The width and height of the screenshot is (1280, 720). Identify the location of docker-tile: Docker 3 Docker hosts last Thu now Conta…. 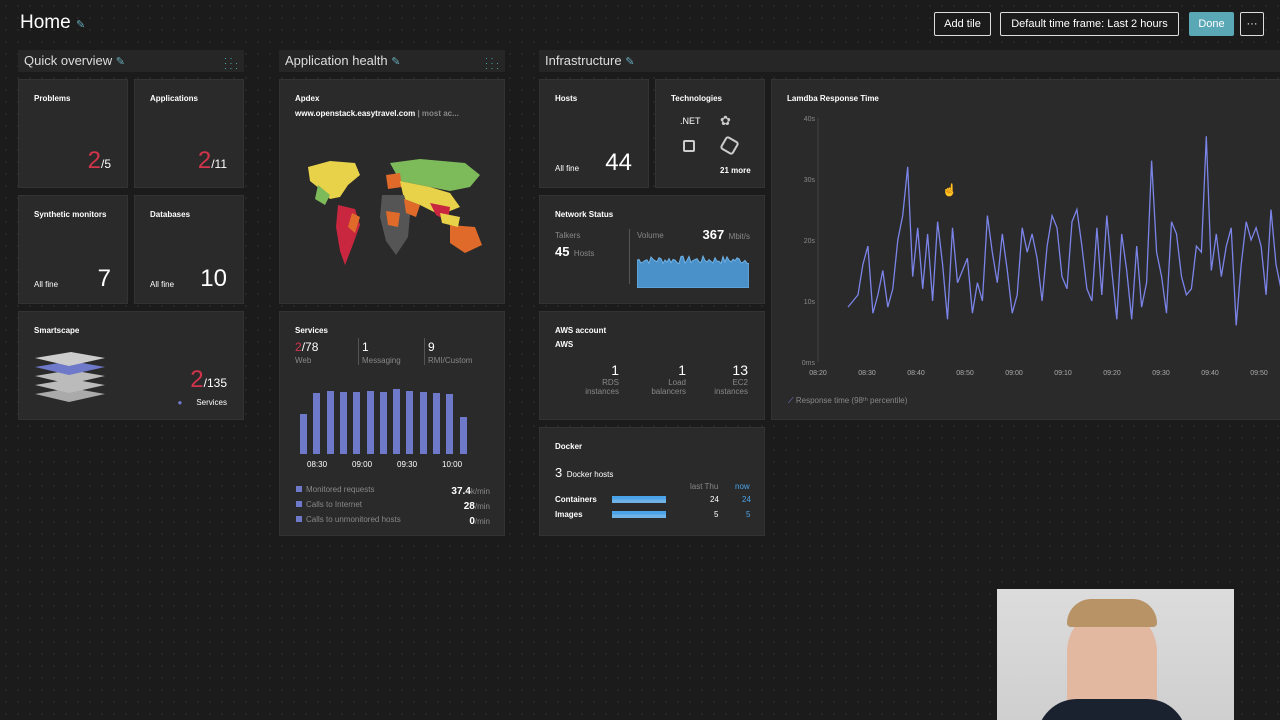
(652, 481).